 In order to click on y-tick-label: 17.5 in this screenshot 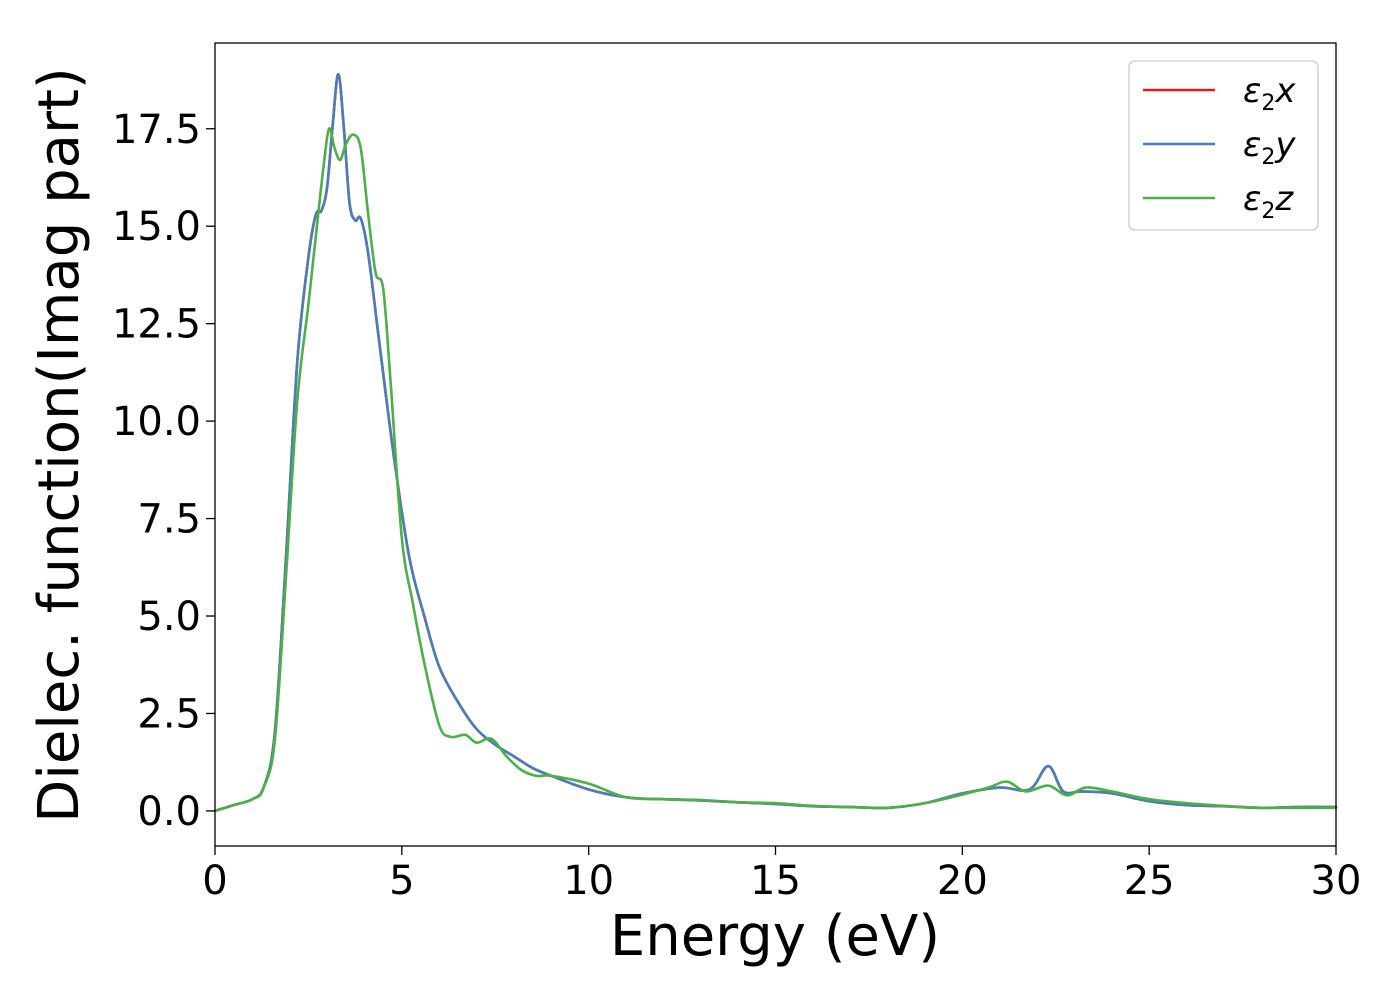, I will do `click(156, 130)`.